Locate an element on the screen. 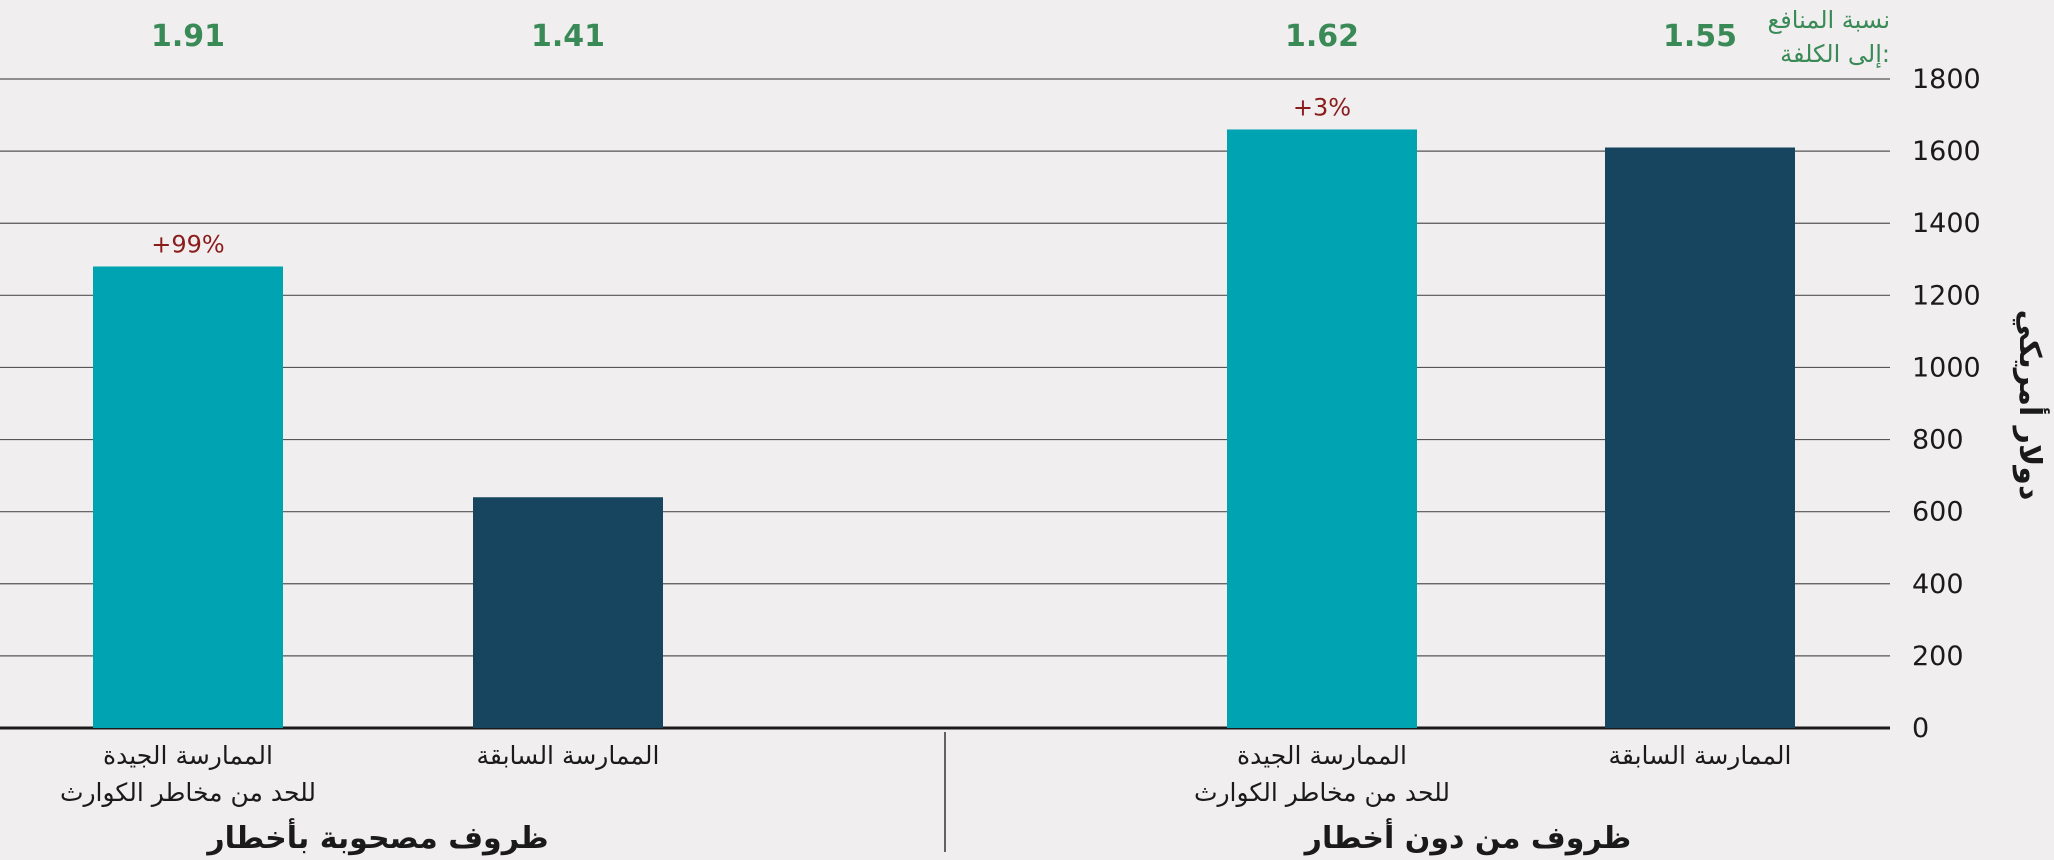 The width and height of the screenshot is (2054, 860). ratio-value: 1.62 is located at coordinates (1322, 36).